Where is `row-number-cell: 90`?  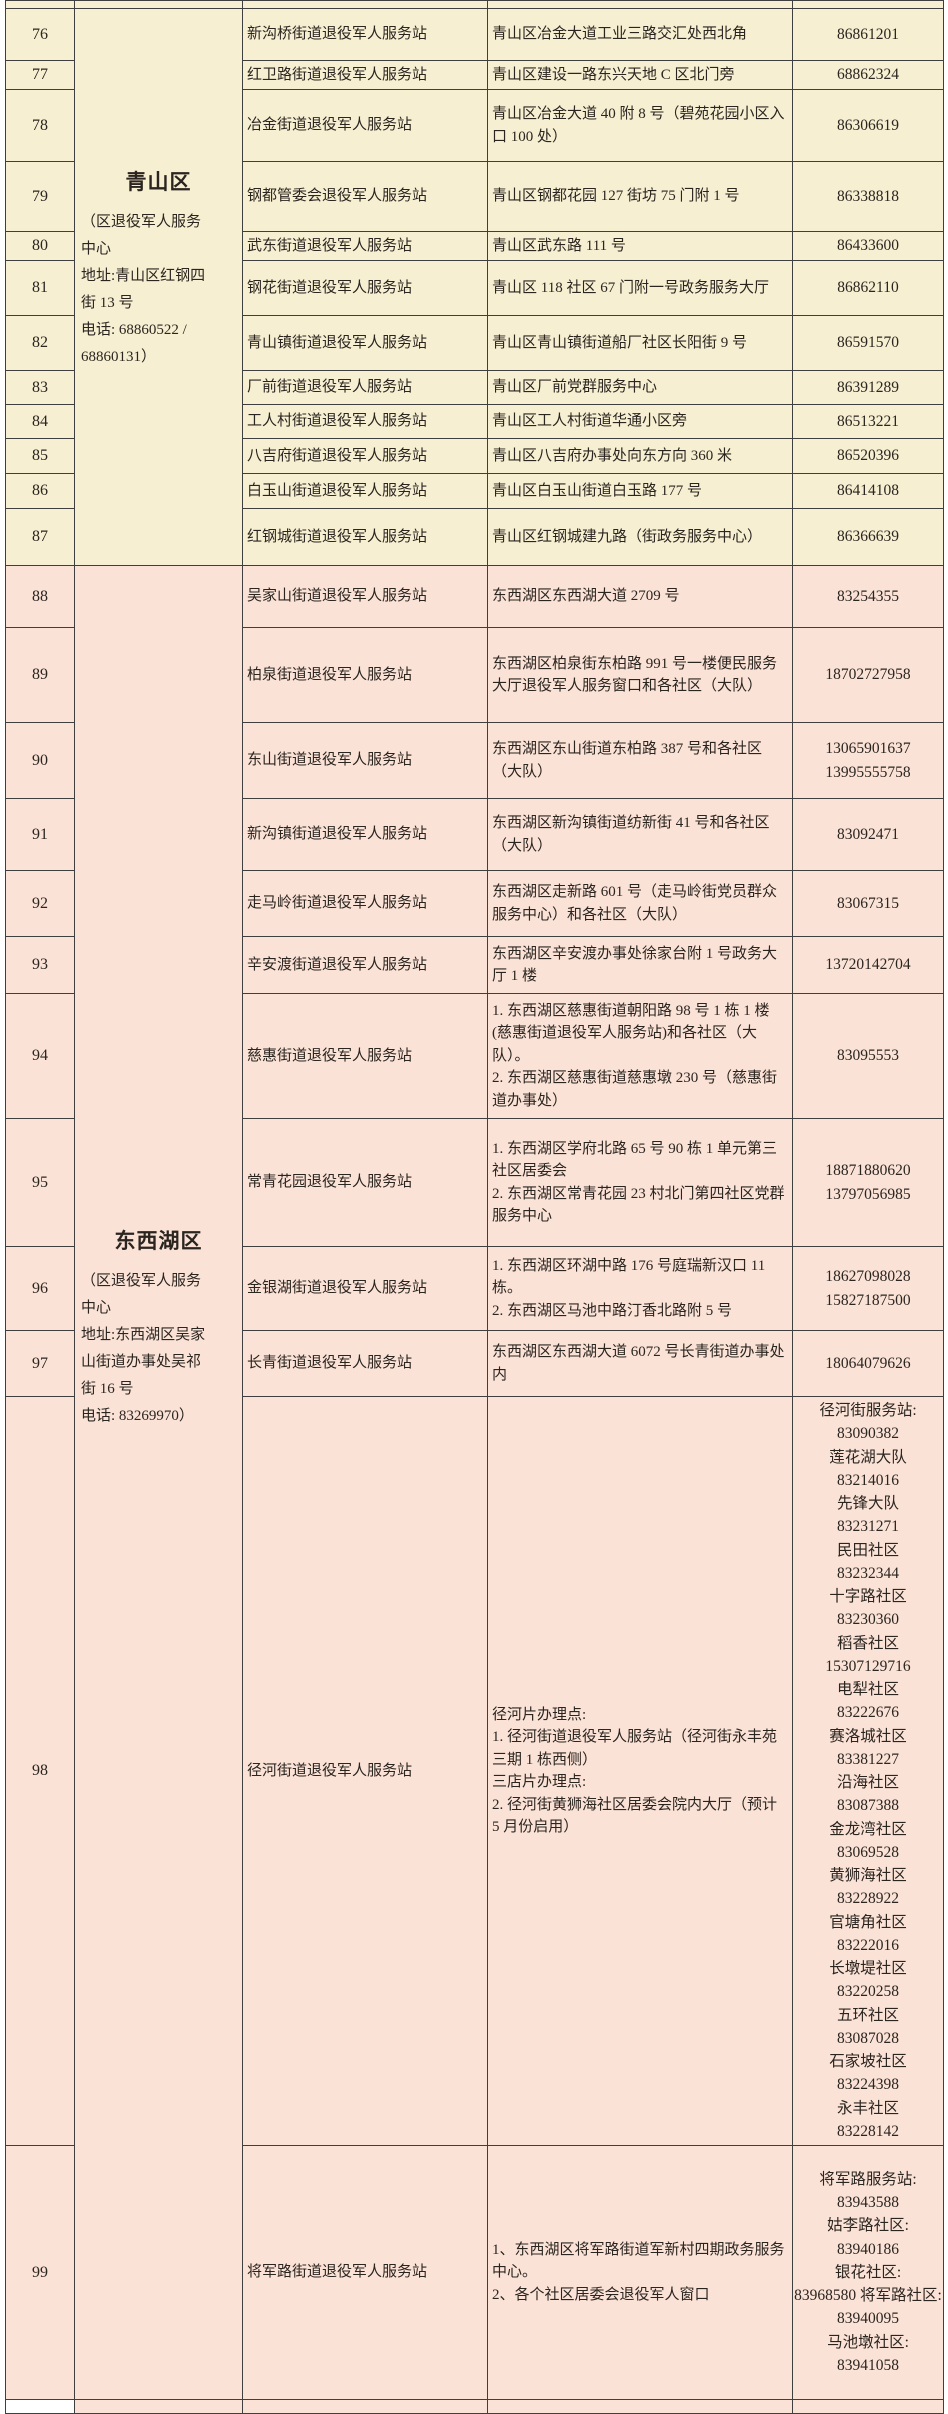
row-number-cell: 90 is located at coordinates (40, 760).